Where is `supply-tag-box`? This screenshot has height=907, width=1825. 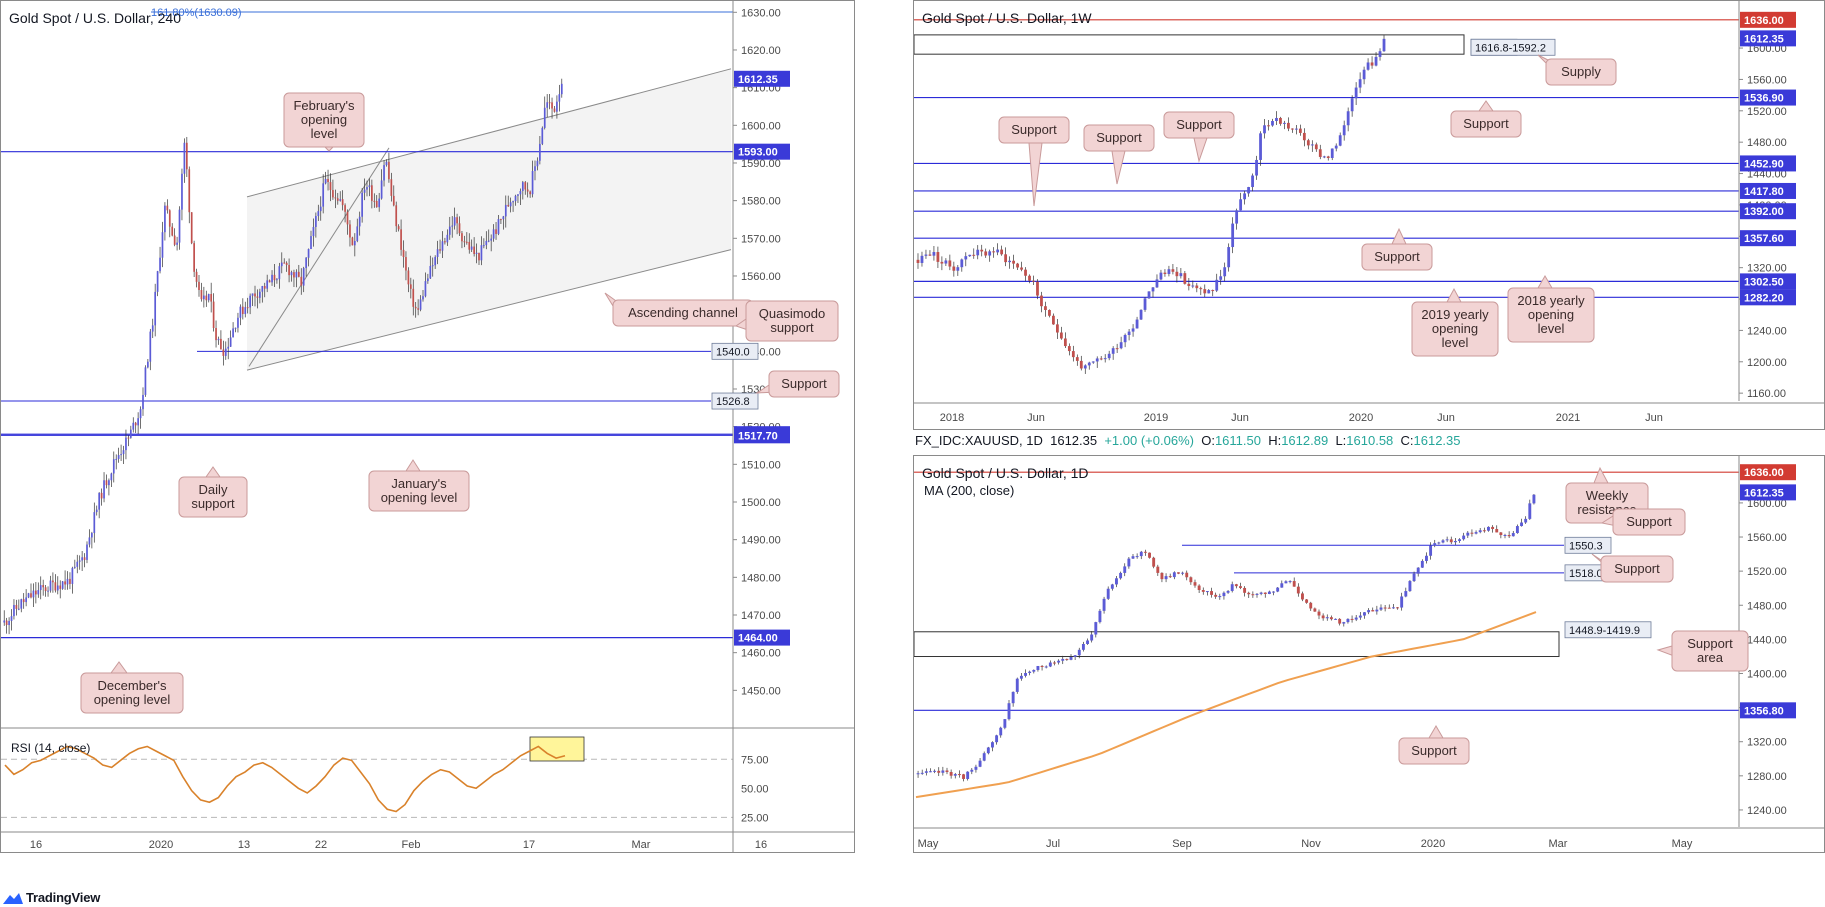
supply-tag-box is located at coordinates (1513, 47).